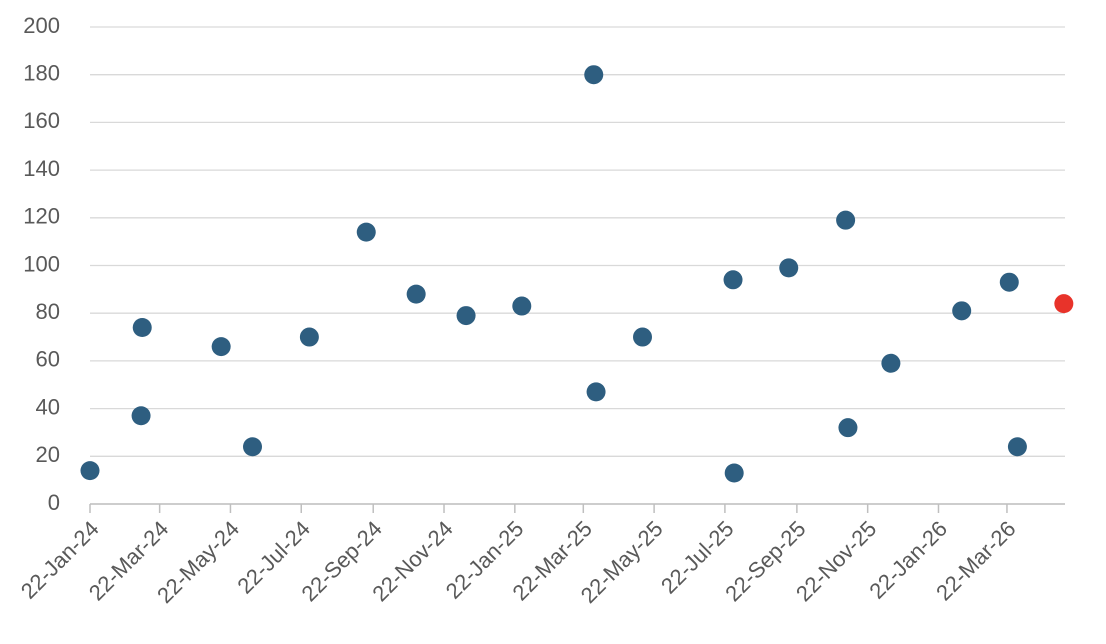 The image size is (1106, 644). Describe the element at coordinates (48, 406) in the screenshot. I see `y-tick-label: 40` at that location.